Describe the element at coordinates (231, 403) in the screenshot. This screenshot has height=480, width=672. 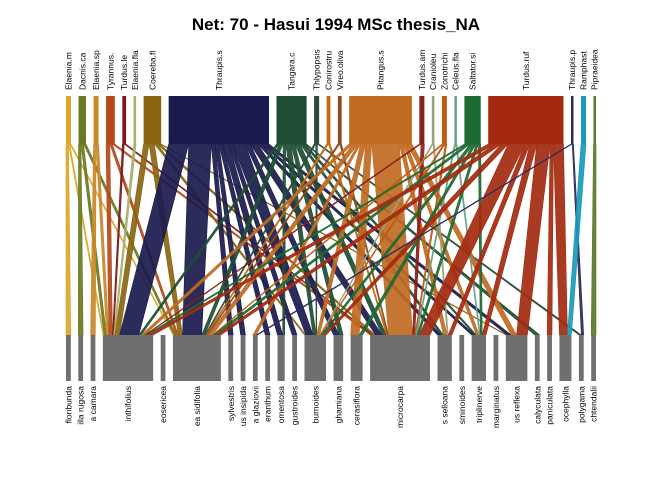
I see `lower-species-label: sylvestris` at that location.